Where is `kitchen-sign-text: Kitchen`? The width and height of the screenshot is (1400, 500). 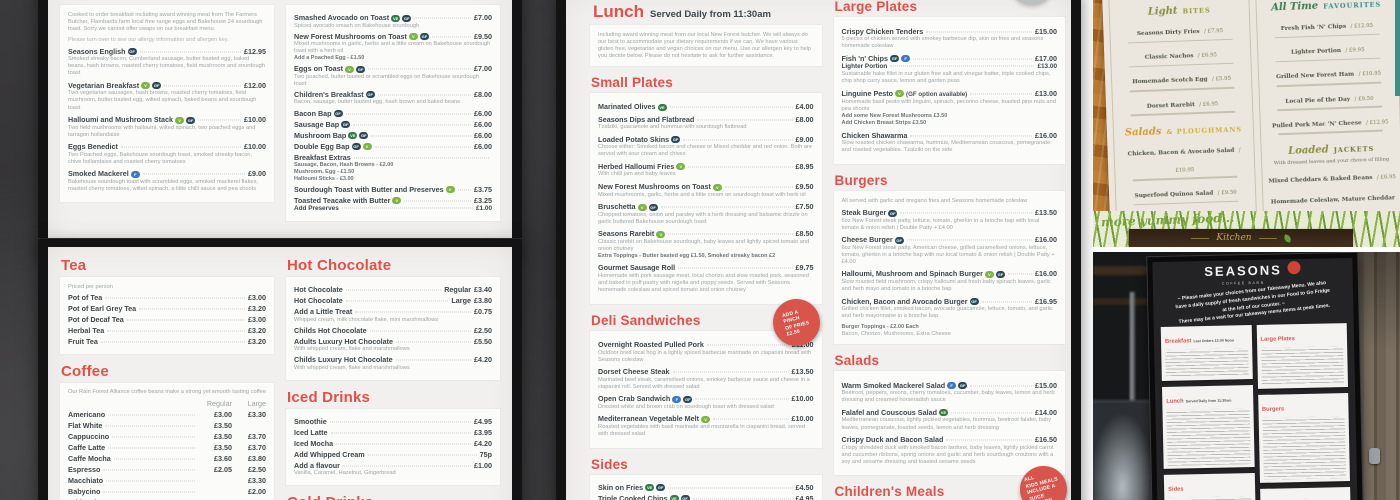
kitchen-sign-text: Kitchen is located at coordinates (1234, 238).